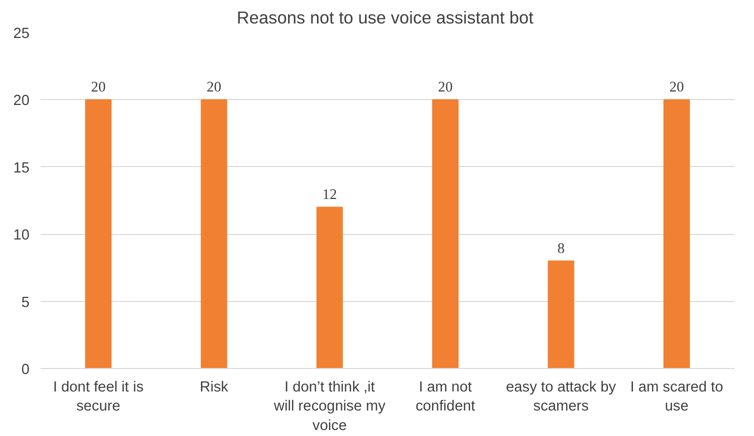  Describe the element at coordinates (25, 302) in the screenshot. I see `y-tick-label: 5` at that location.